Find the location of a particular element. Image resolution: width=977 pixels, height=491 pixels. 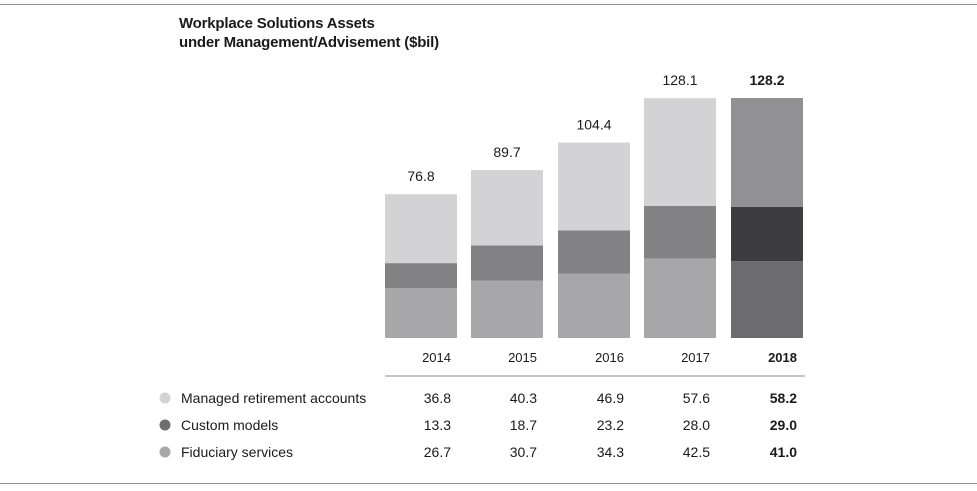

bar-managed-retirement-accounts-2017 is located at coordinates (680, 152).